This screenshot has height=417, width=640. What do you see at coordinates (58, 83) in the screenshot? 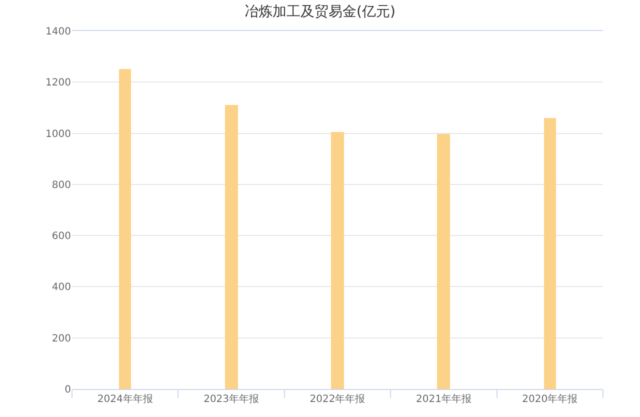
I see `y-tick-label: 1200` at bounding box center [58, 83].